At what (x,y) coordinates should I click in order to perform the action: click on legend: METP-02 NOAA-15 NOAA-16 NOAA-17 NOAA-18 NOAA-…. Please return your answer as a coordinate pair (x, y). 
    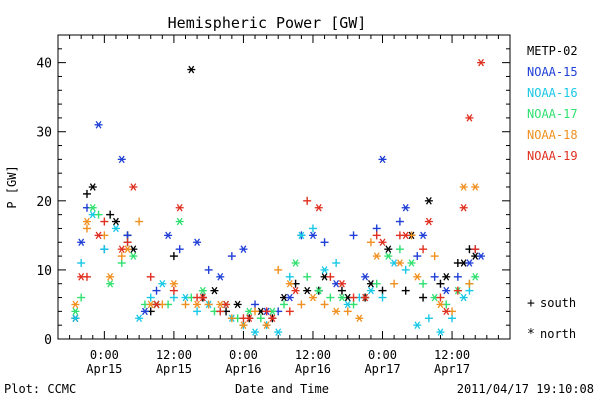
    Looking at the image, I should click on (552, 193).